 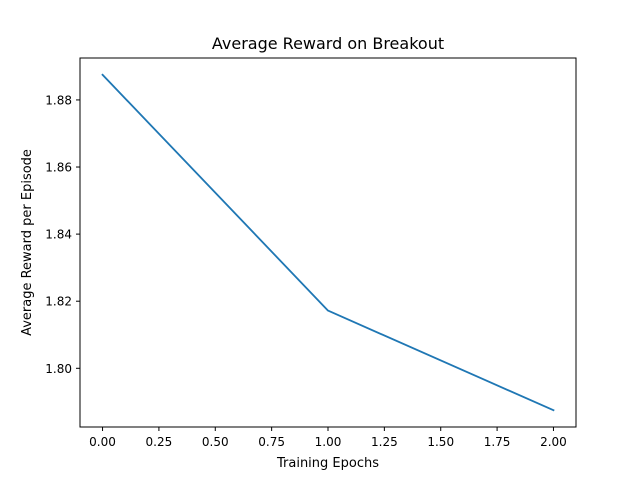 What do you see at coordinates (497, 442) in the screenshot?
I see `x-tick-label: 1.75` at bounding box center [497, 442].